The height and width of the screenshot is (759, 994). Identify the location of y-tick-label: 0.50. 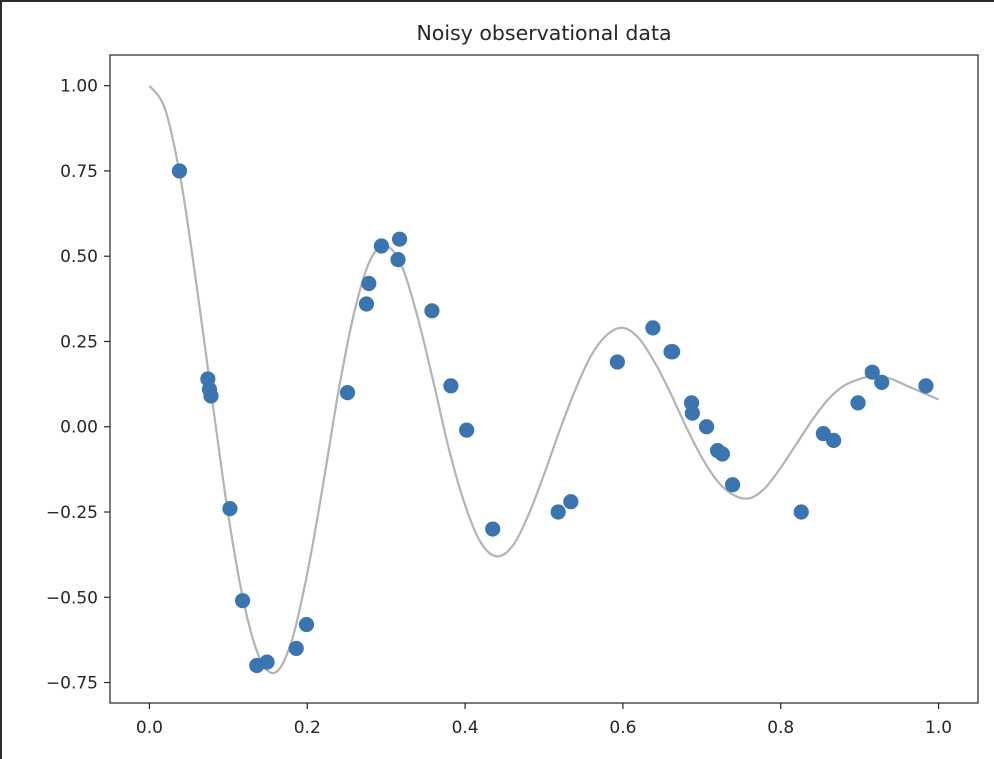
(79, 257).